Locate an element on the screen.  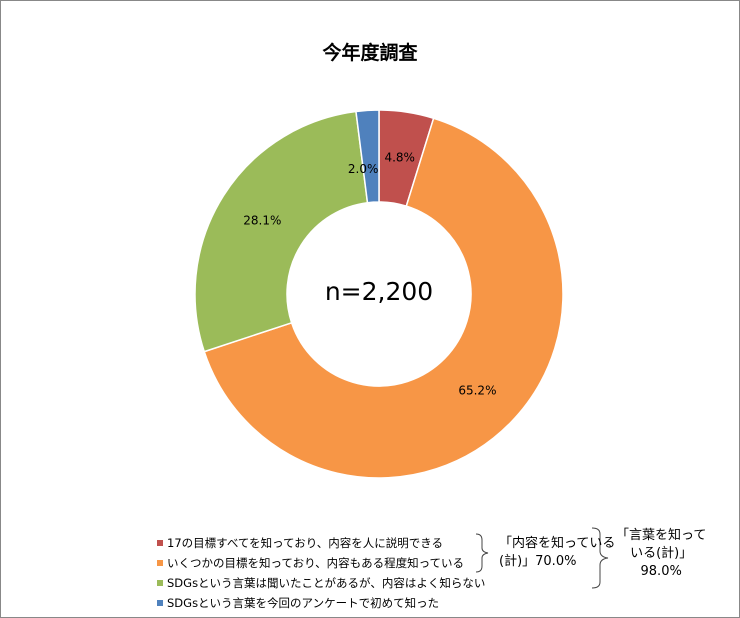
annotation-line: いる(計)」 is located at coordinates (661, 553).